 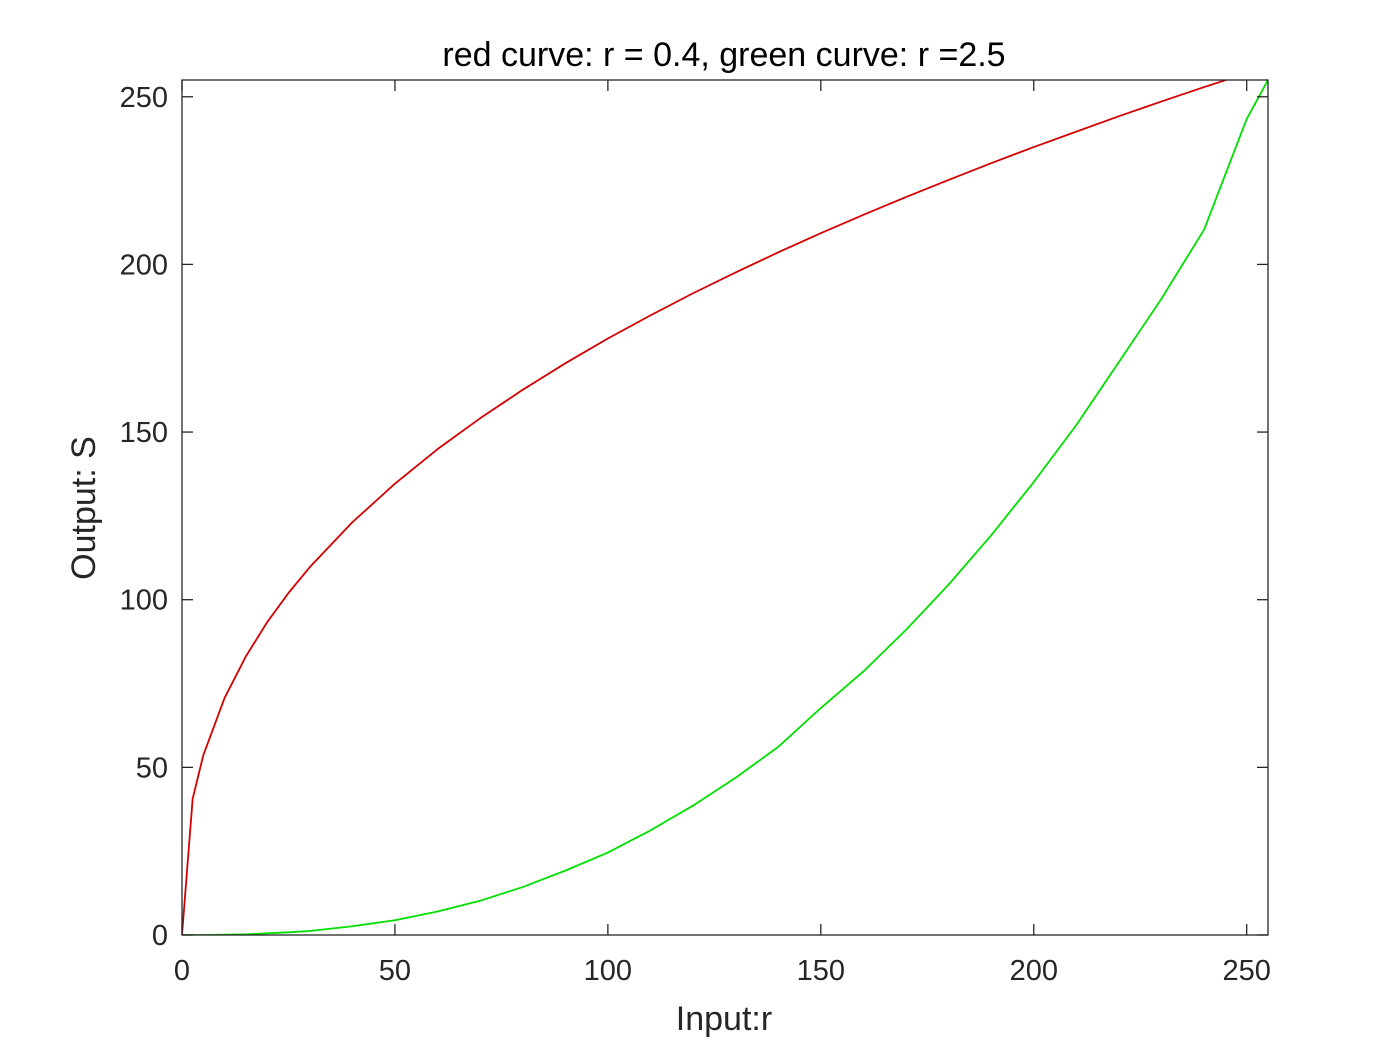 What do you see at coordinates (152, 768) in the screenshot?
I see `y-tick-label-50: 50` at bounding box center [152, 768].